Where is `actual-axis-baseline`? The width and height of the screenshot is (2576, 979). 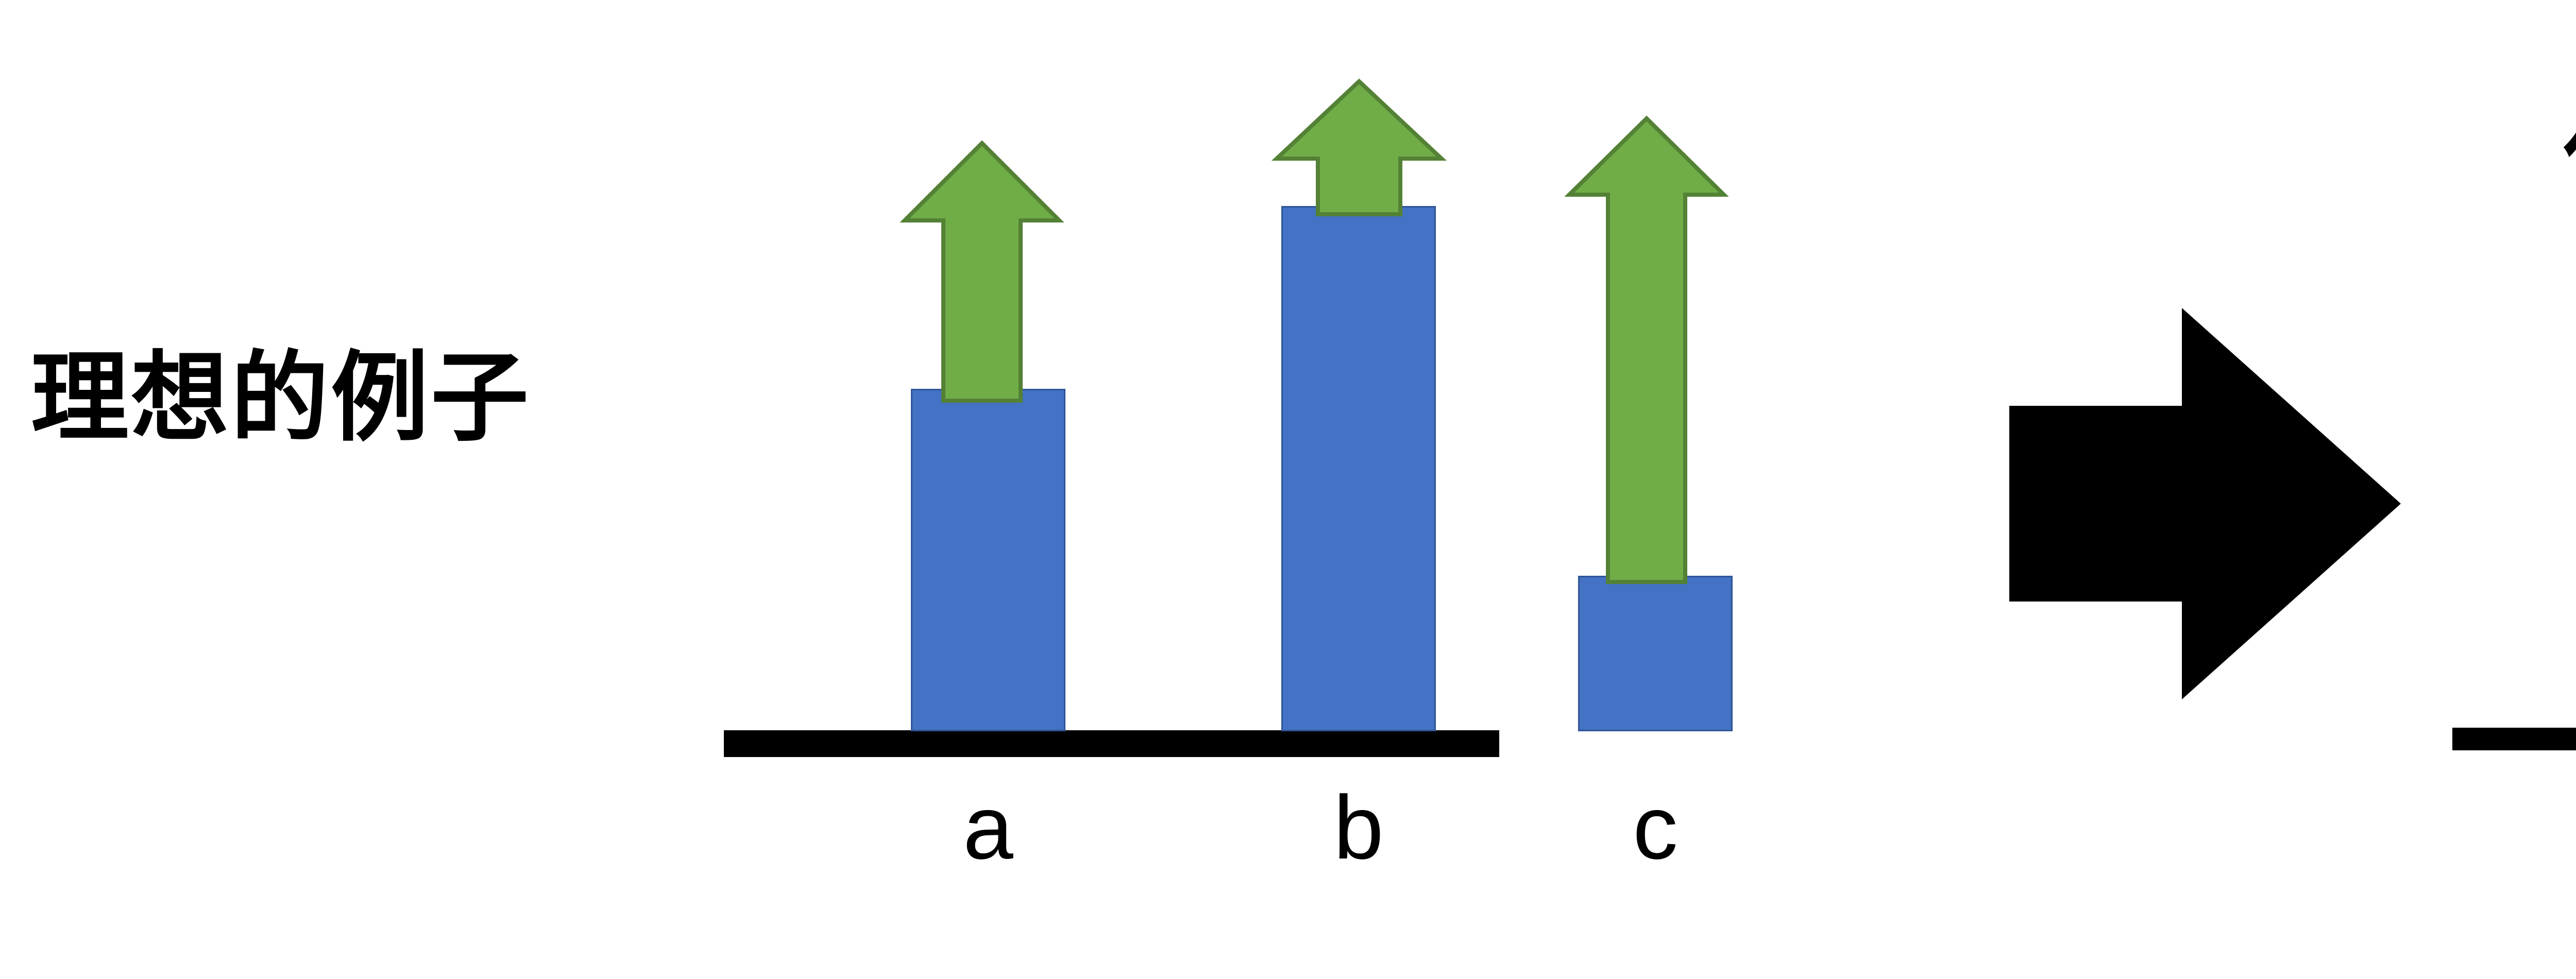 actual-axis-baseline is located at coordinates (2514, 739).